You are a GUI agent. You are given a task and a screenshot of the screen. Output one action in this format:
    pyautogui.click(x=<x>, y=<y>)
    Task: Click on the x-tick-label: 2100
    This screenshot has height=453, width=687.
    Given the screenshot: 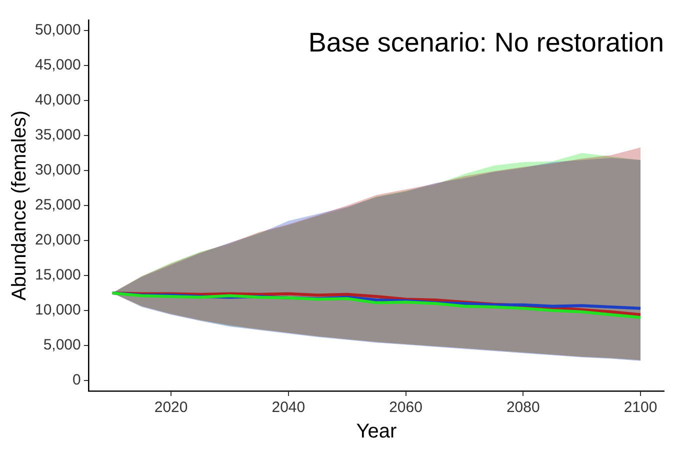 What is the action you would take?
    pyautogui.click(x=641, y=407)
    